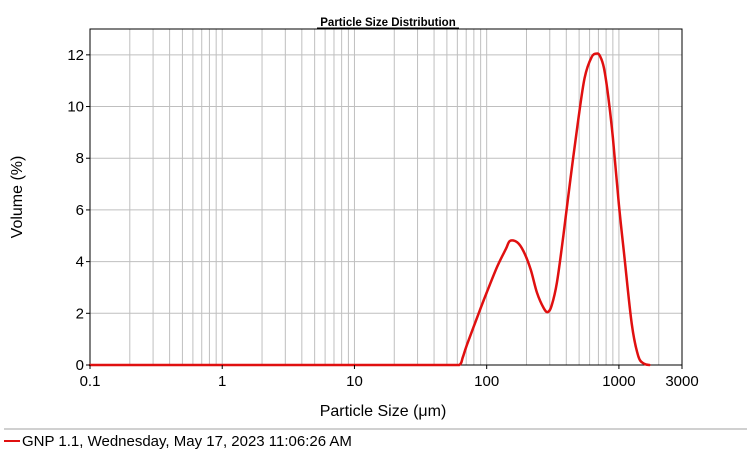 This screenshot has height=453, width=751. I want to click on y-tick-label: 6, so click(80, 210).